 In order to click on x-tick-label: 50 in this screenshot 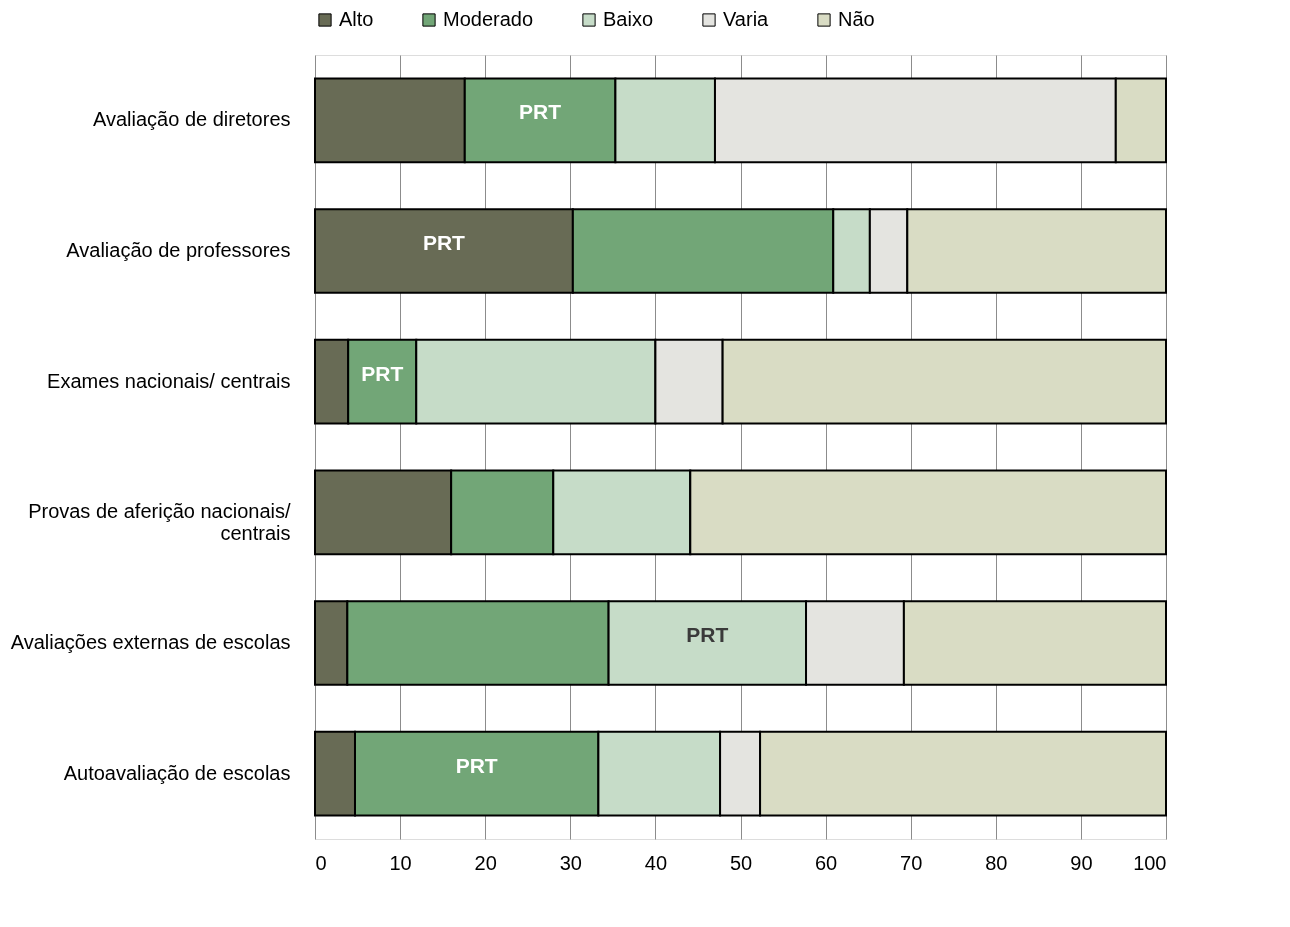, I will do `click(741, 862)`.